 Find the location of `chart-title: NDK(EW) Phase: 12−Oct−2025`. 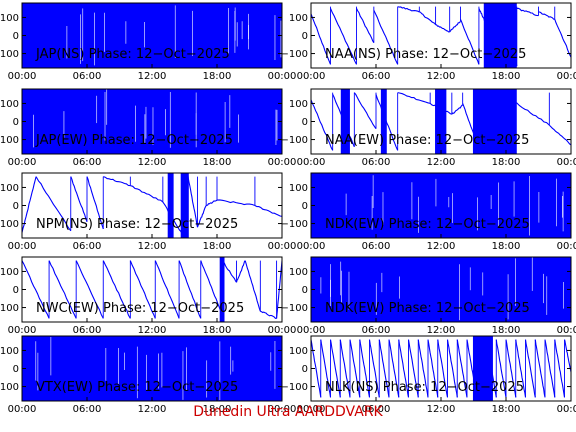

chart-title: NDK(EW) Phase: 12−Oct−2025 is located at coordinates (427, 224).